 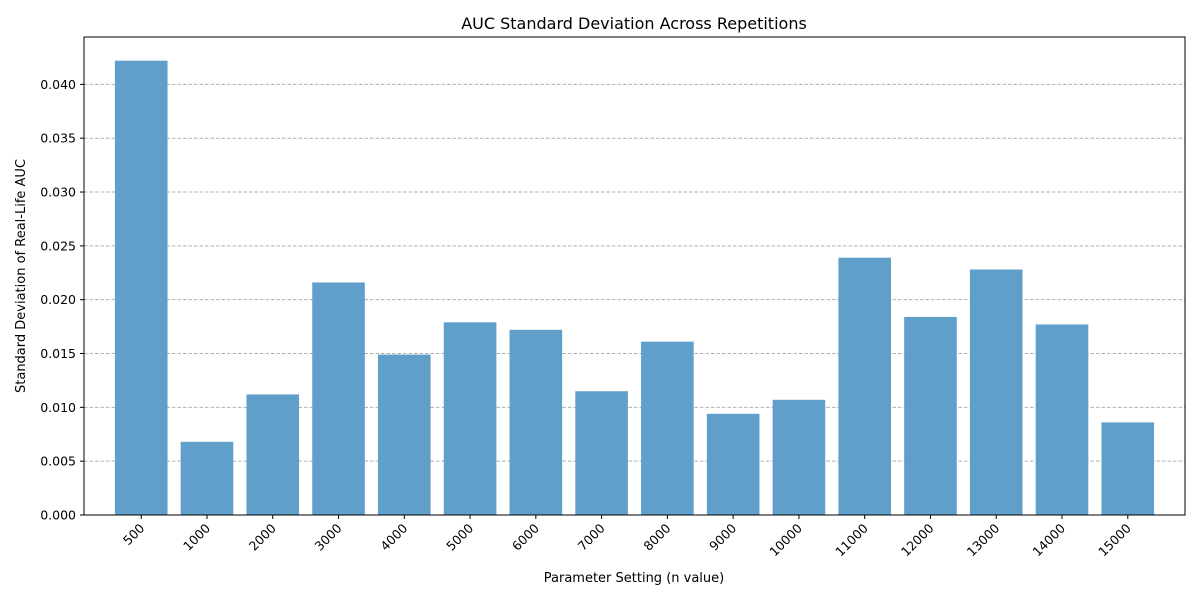 I want to click on y-tick-label: 0.025, so click(x=58, y=245).